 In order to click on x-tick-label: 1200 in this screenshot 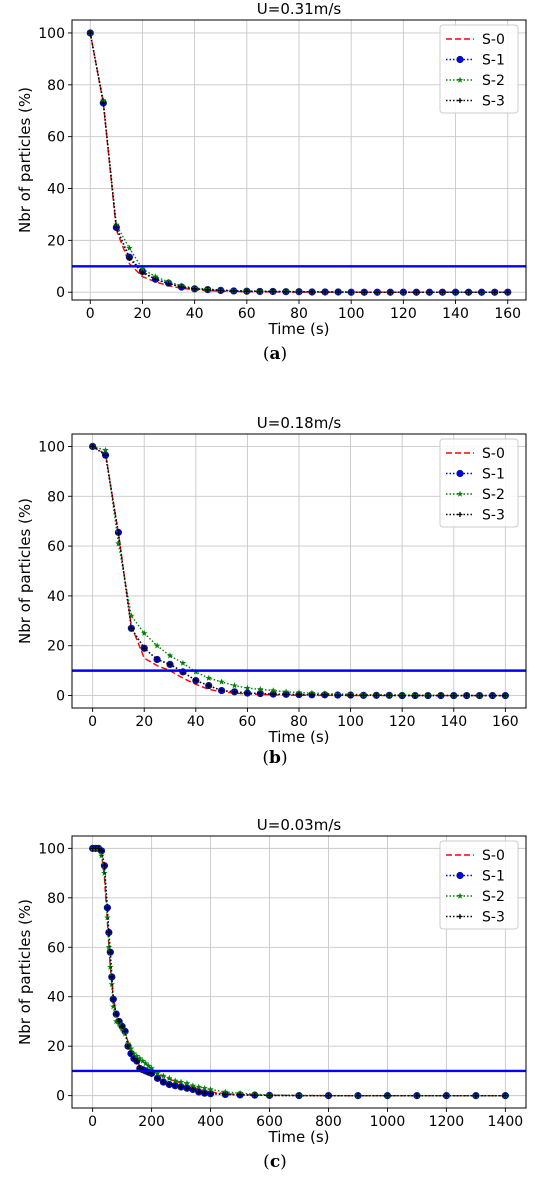, I will do `click(447, 1122)`.